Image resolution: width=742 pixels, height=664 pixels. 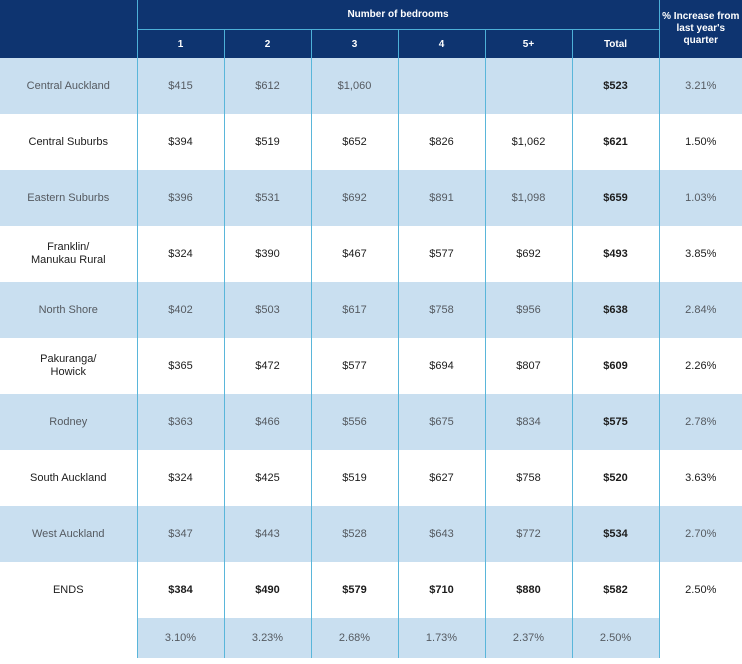 I want to click on table-row: ENDS $384 $490 $579 $710 $880 $582 2.50%, so click(x=371, y=590).